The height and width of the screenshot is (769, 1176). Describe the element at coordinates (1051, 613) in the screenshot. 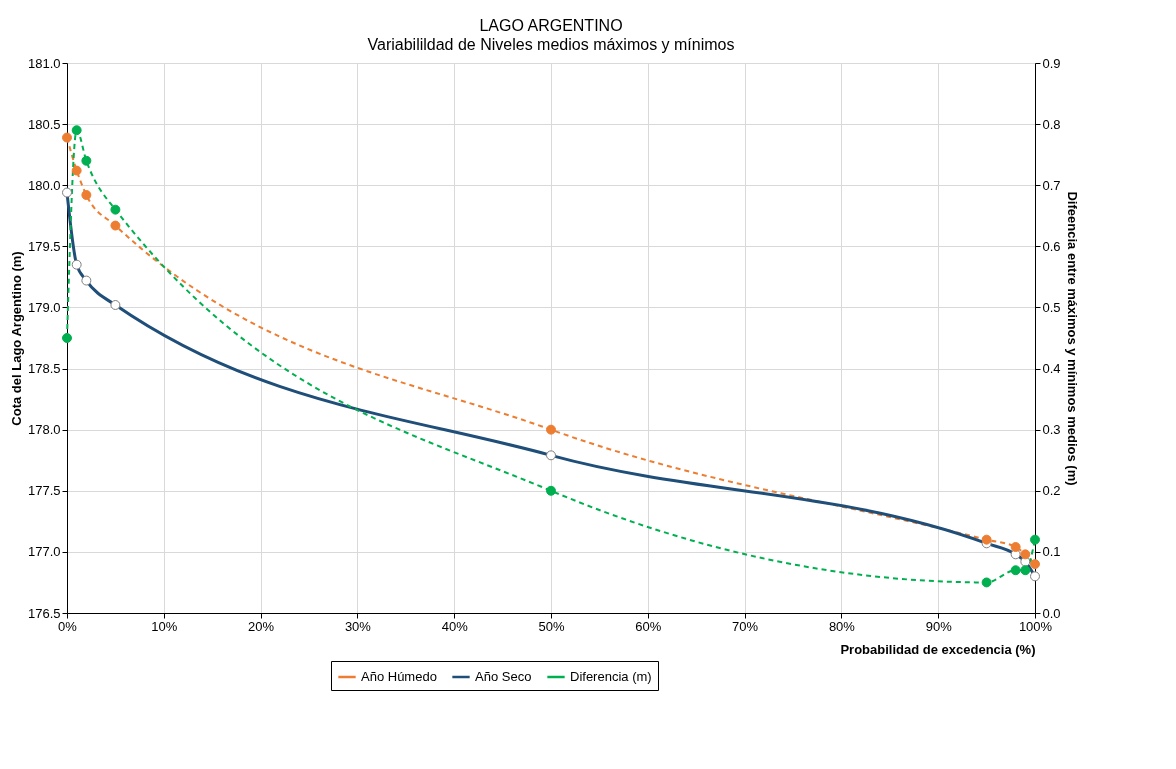

I see `y2-tick-label: 0.0` at that location.